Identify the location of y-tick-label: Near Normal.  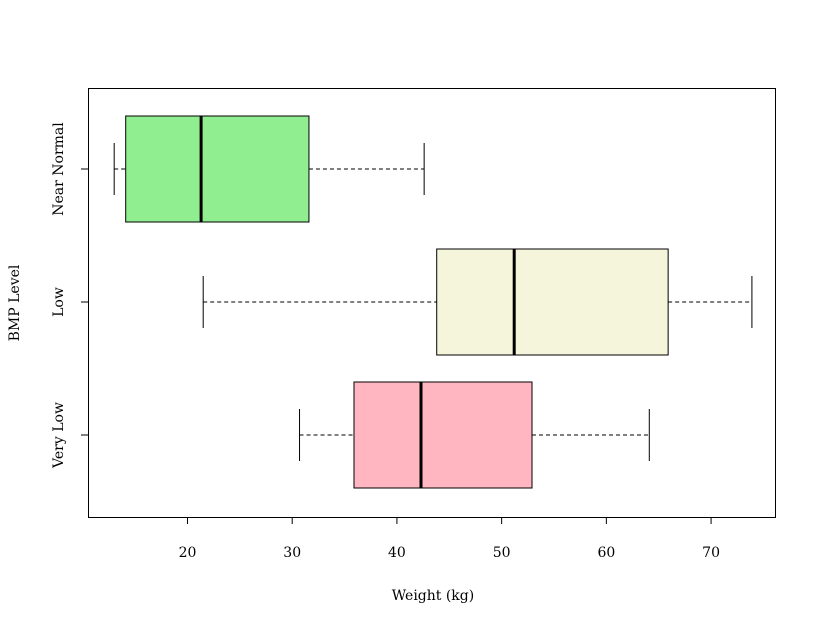
(59, 169).